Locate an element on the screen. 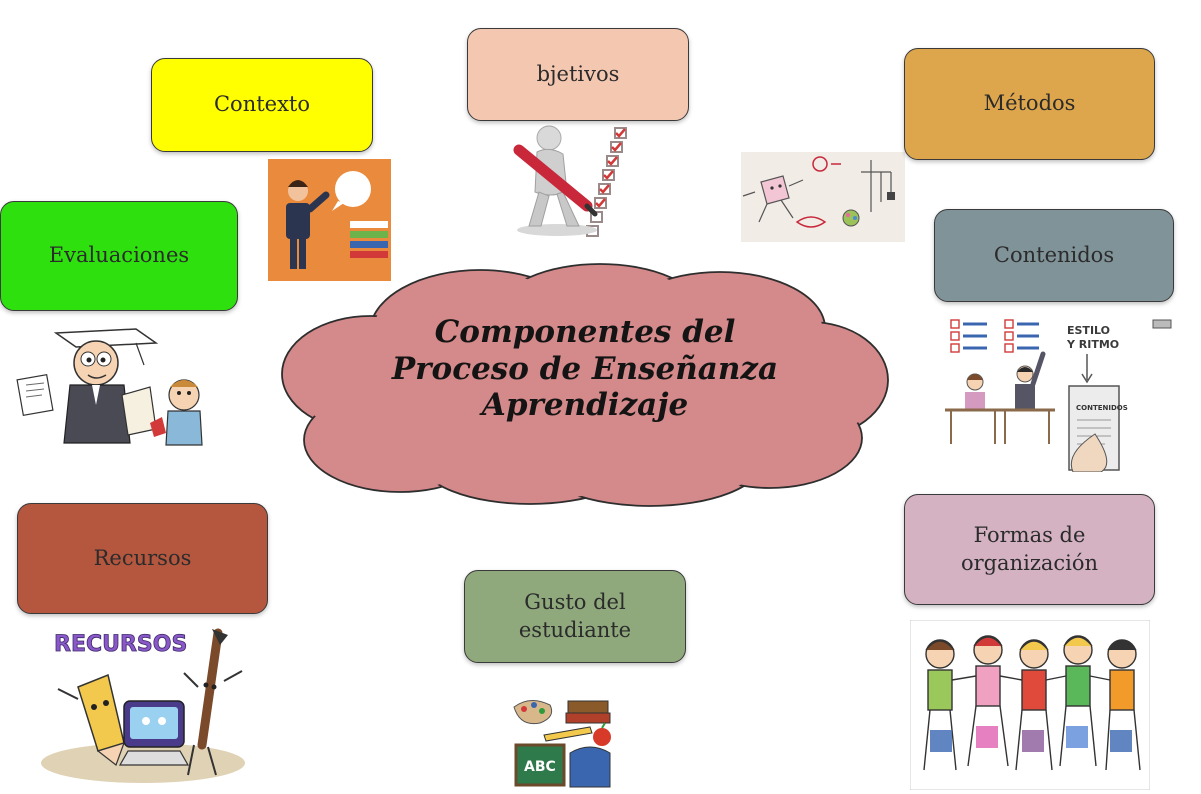 This screenshot has width=1201, height=794. sketch-methods-icon is located at coordinates (823, 197).